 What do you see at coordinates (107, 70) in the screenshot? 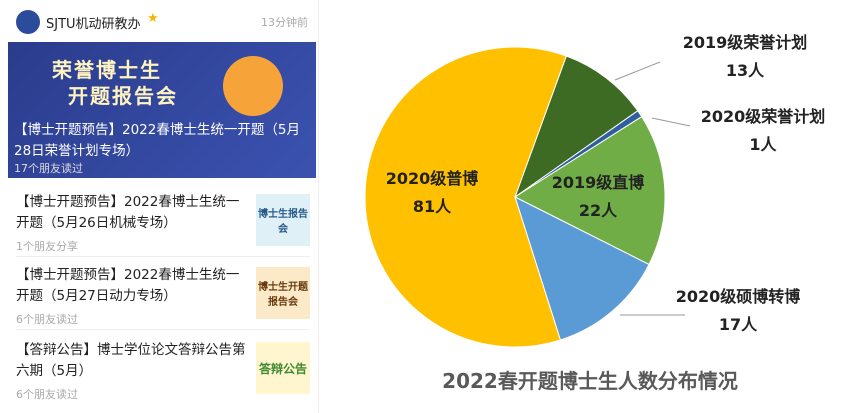
I see `image-text: 荣誉博士生` at bounding box center [107, 70].